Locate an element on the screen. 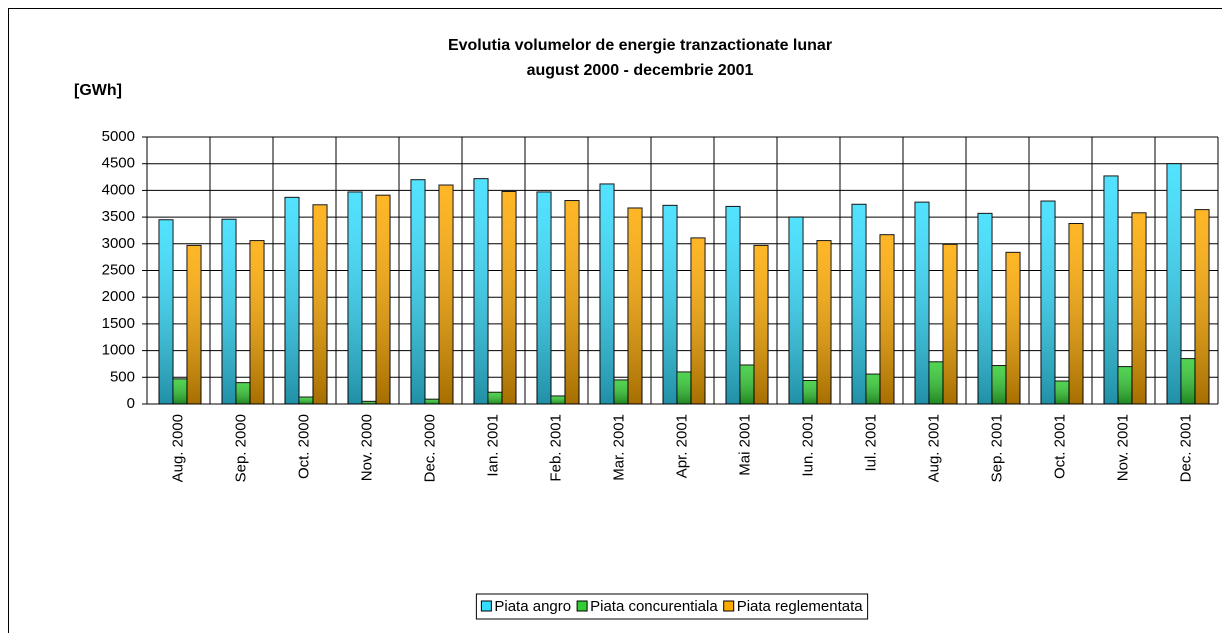  y-axis-label: [GWh] is located at coordinates (98, 90).